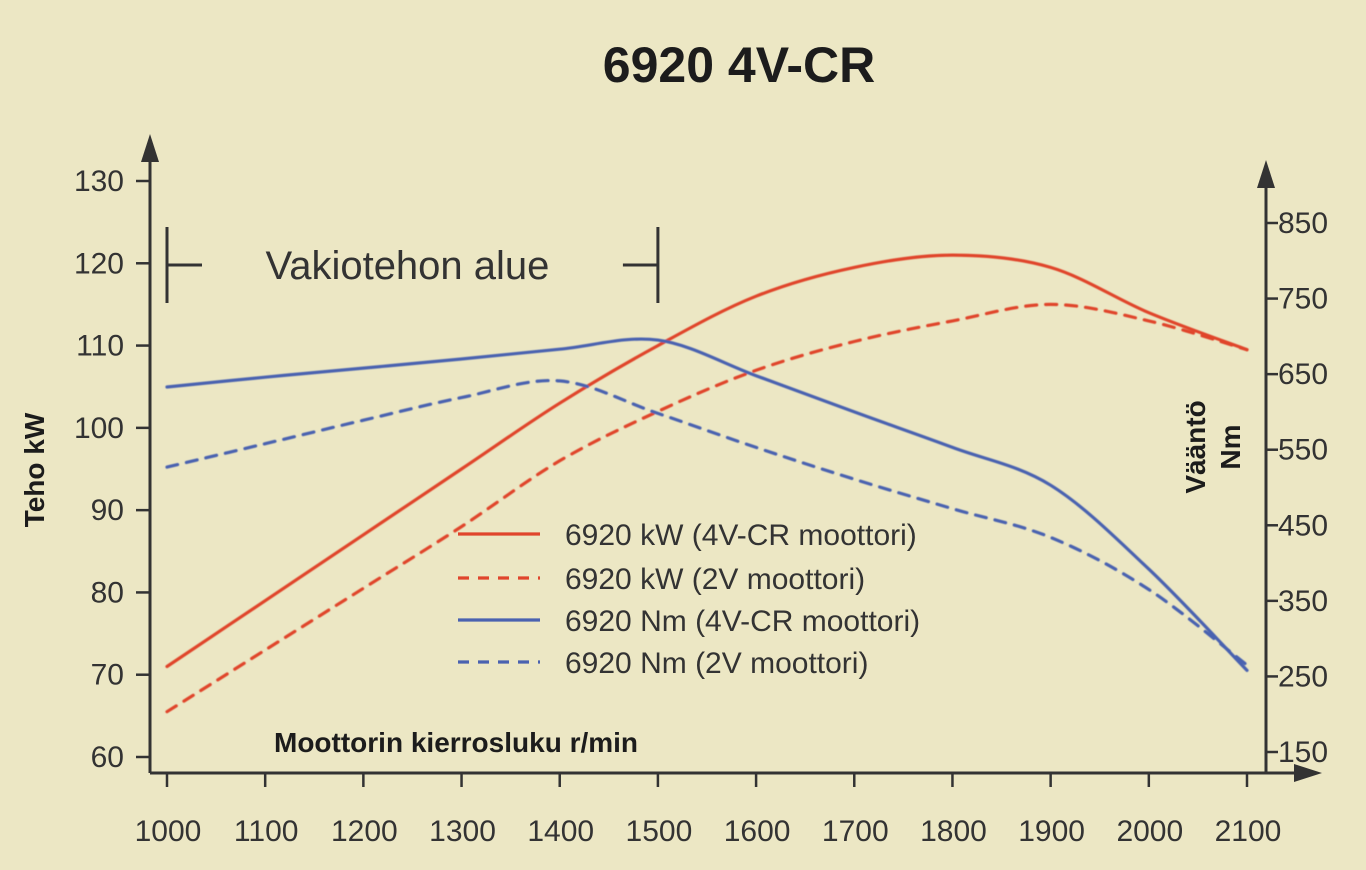 The width and height of the screenshot is (1366, 870). What do you see at coordinates (855, 831) in the screenshot?
I see `x-tick-label: 1700` at bounding box center [855, 831].